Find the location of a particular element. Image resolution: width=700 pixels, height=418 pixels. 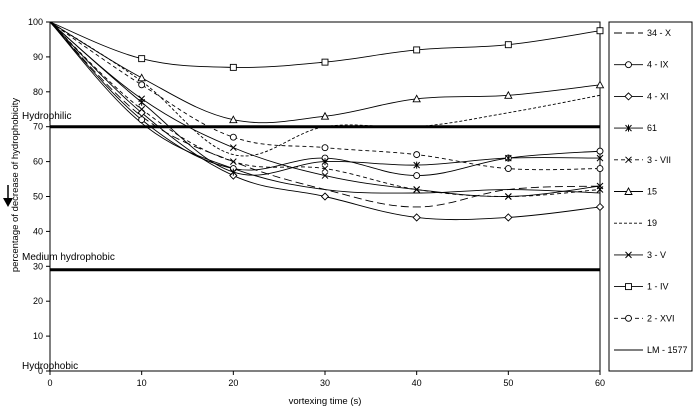

legend-entry-2-xvi: 2 - XVI is located at coordinates (644, 318).